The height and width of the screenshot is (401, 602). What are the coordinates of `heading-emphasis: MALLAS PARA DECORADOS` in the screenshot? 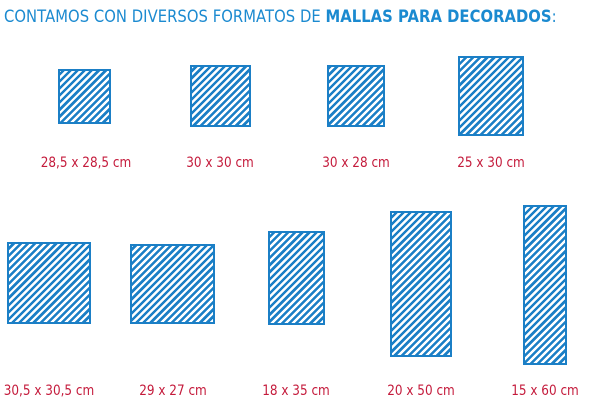 It's located at (438, 17).